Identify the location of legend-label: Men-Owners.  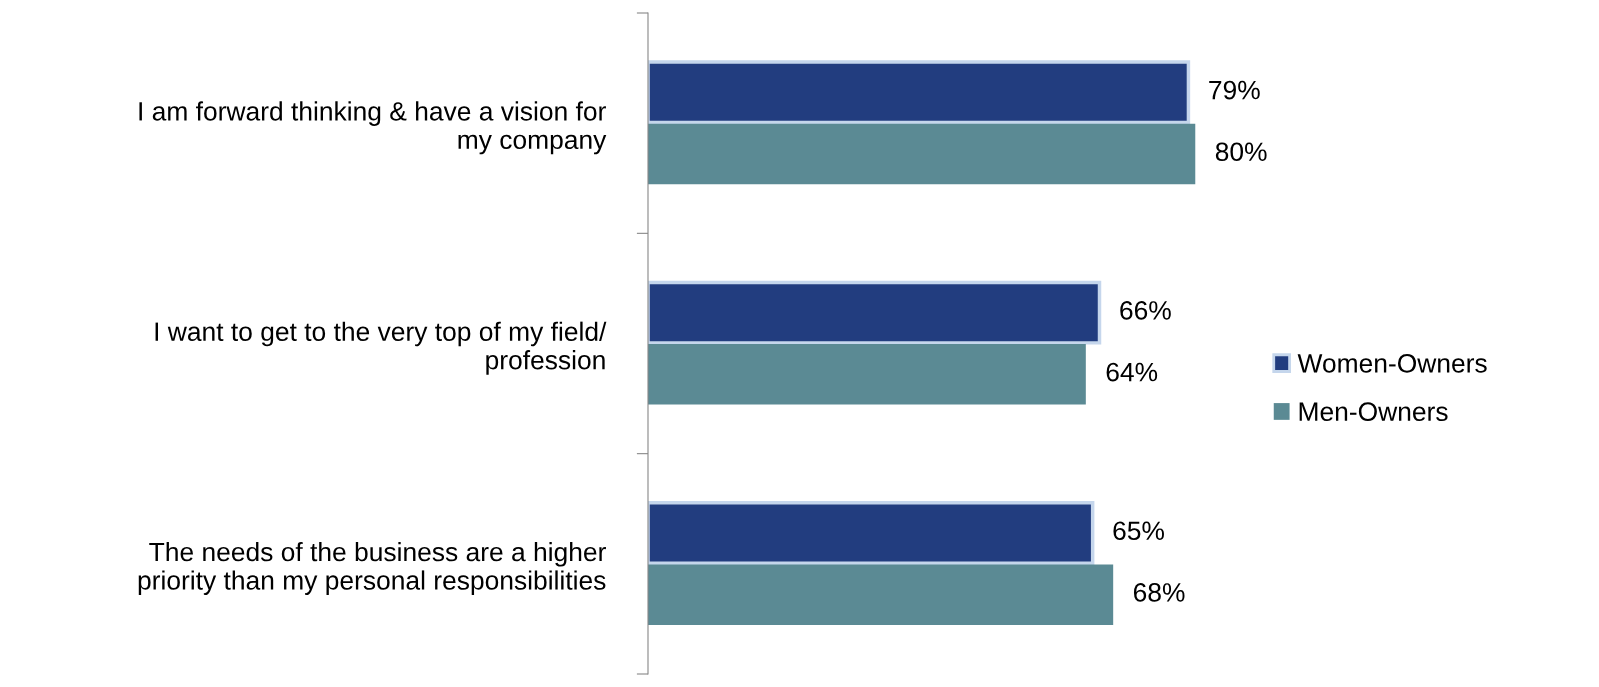
(1373, 412).